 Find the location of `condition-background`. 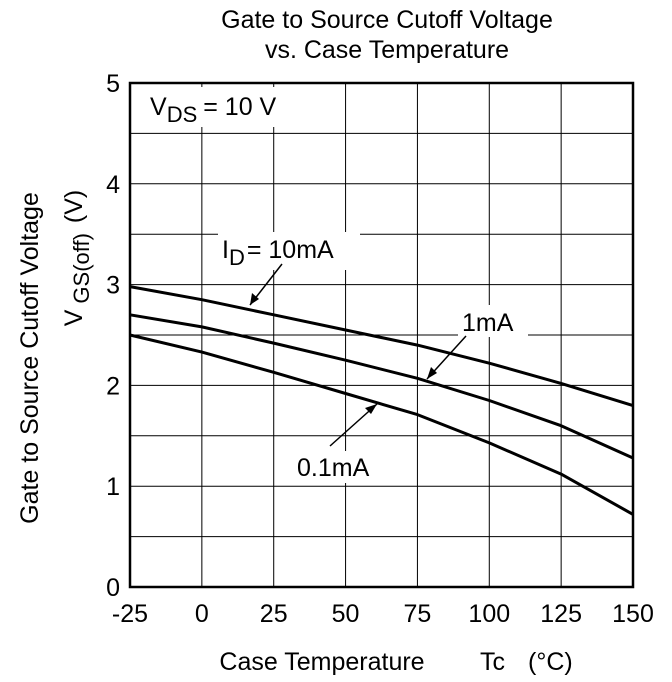

condition-background is located at coordinates (227, 107).